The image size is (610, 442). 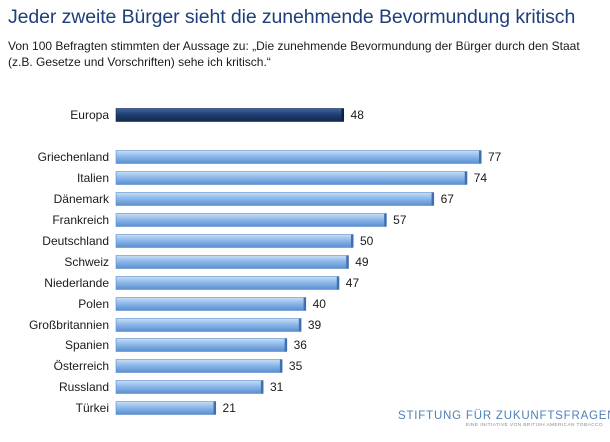 I want to click on category-label: Dänemark, so click(x=82, y=199).